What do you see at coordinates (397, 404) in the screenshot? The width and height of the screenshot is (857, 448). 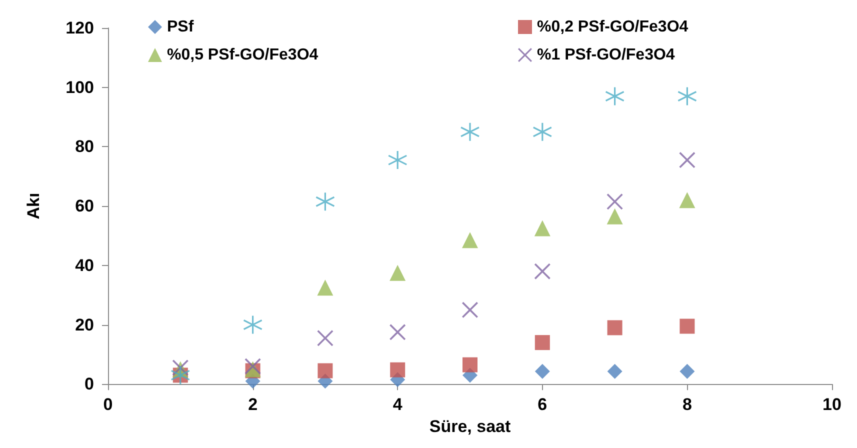 I see `x-tick-label: 4` at bounding box center [397, 404].